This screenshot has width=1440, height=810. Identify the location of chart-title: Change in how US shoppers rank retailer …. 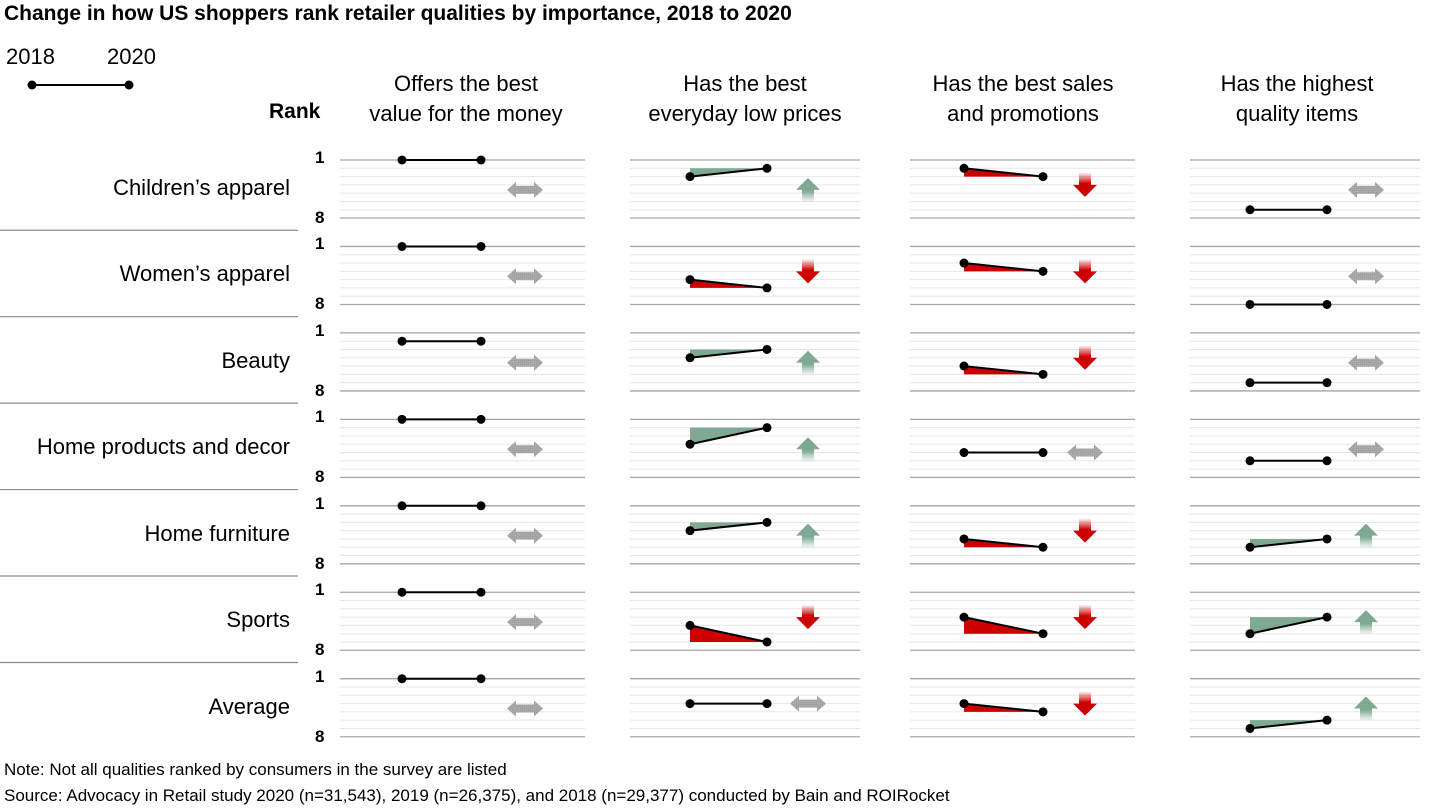
(398, 13).